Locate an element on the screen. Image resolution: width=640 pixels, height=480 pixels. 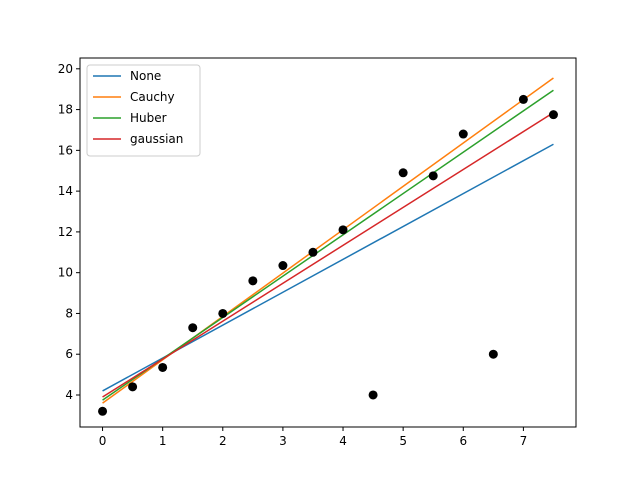
x-tick-label: 6 is located at coordinates (463, 441).